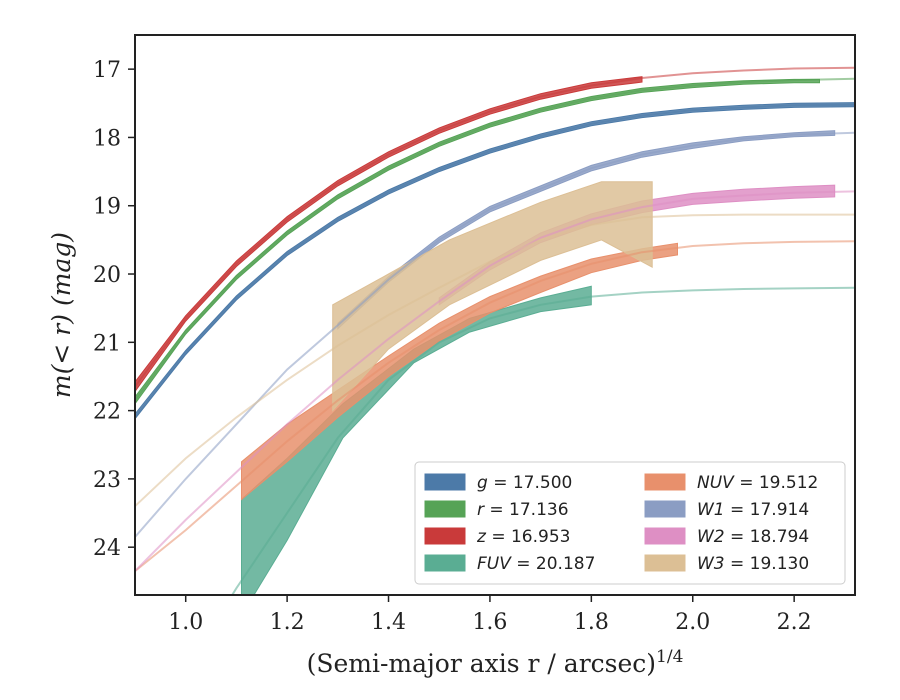 The height and width of the screenshot is (700, 900). I want to click on legend-entry-nuv: NUV = 19.512, so click(731, 483).